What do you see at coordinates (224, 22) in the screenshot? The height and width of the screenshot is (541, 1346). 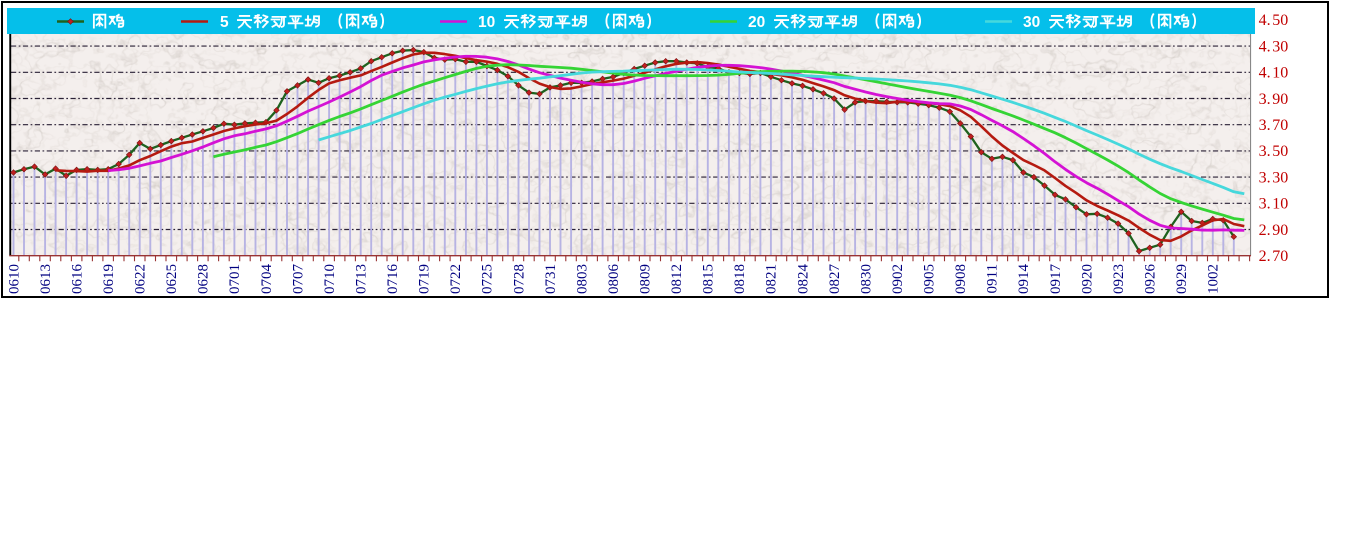 I see `svg-text: 5` at bounding box center [224, 22].